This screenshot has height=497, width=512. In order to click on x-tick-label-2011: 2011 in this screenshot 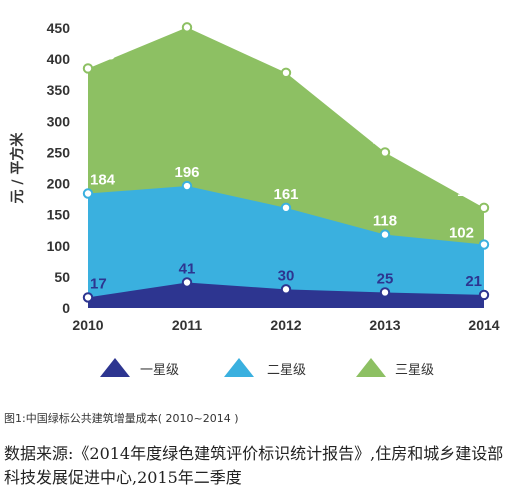, I will do `click(187, 325)`.